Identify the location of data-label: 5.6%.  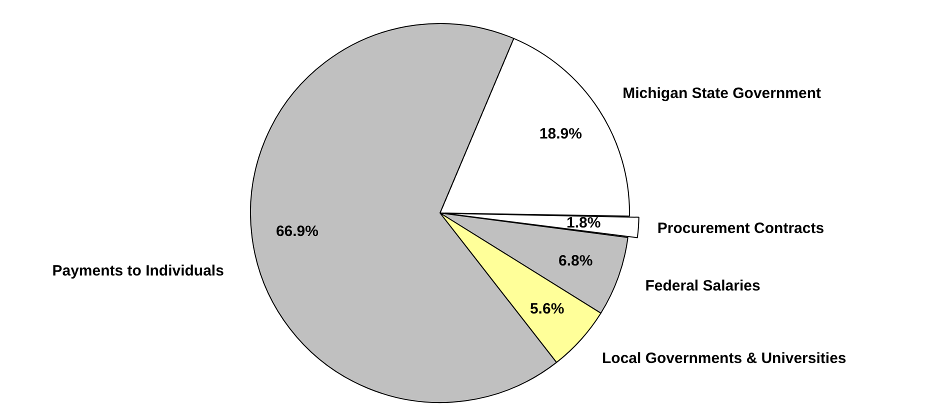
(547, 309).